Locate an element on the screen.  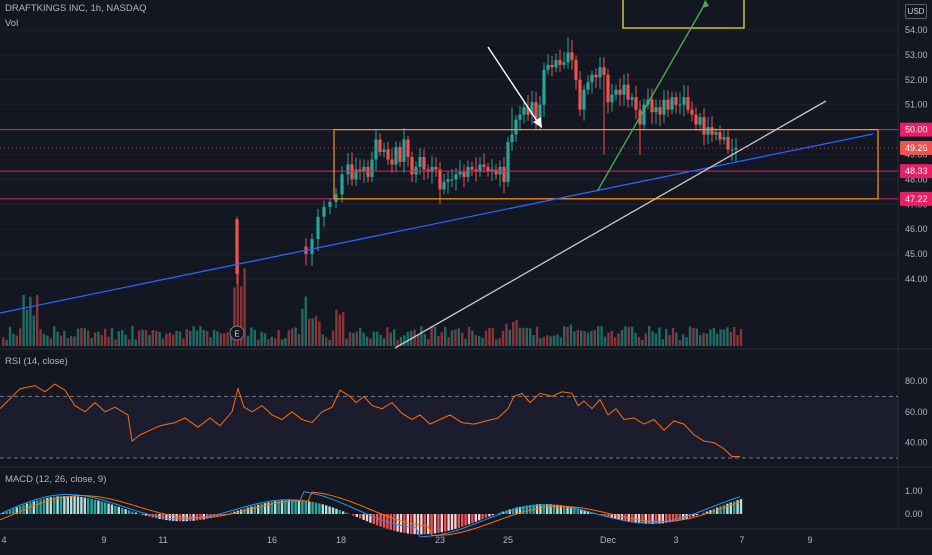
time-tick-label: 25 is located at coordinates (508, 540).